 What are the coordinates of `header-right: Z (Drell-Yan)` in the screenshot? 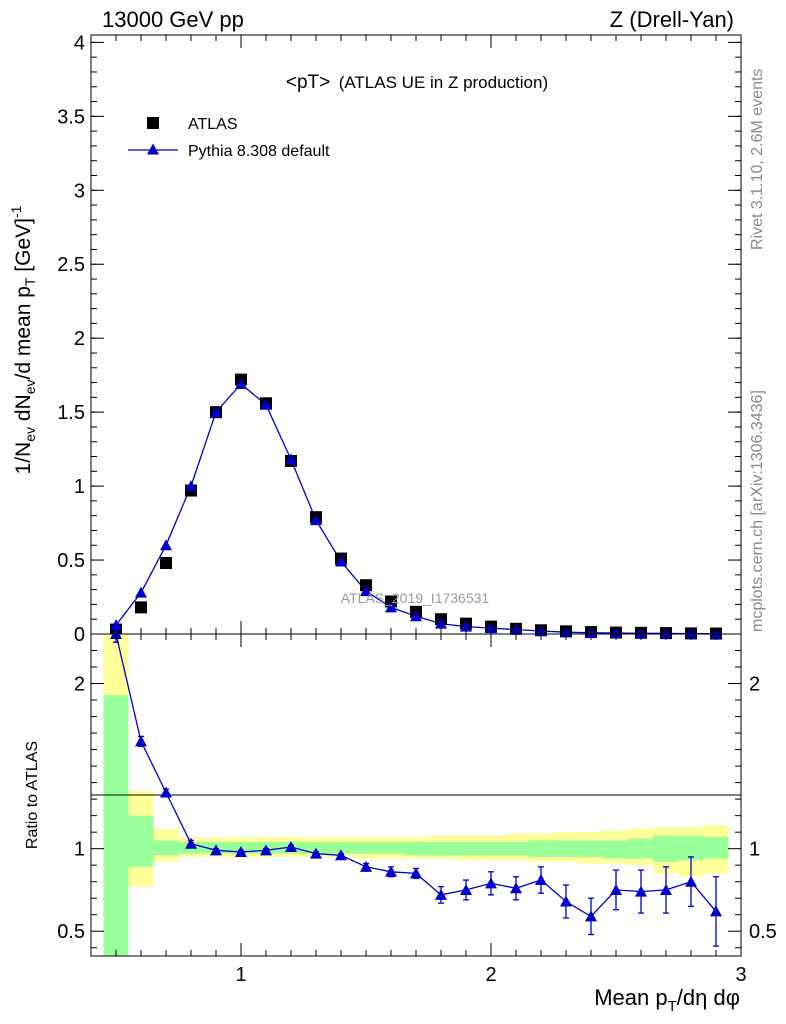 It's located at (672, 19).